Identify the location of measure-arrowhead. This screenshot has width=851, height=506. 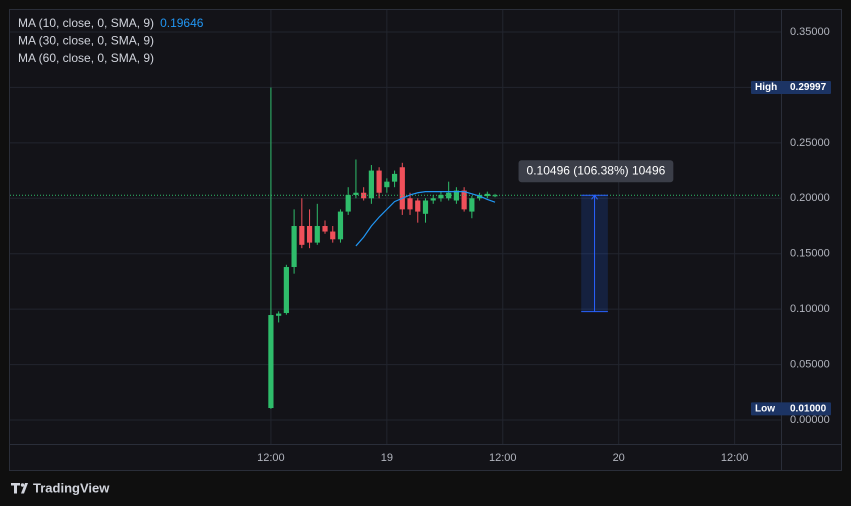
(594, 197).